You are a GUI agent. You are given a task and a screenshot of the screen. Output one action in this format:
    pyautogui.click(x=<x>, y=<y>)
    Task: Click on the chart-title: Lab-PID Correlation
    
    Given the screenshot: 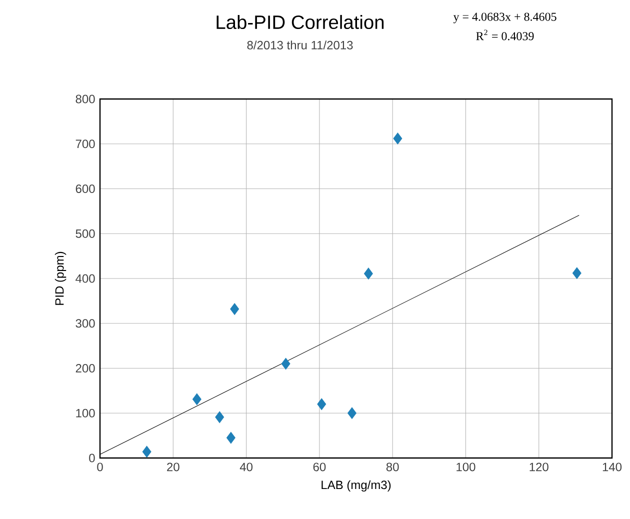 What is the action you would take?
    pyautogui.click(x=300, y=22)
    